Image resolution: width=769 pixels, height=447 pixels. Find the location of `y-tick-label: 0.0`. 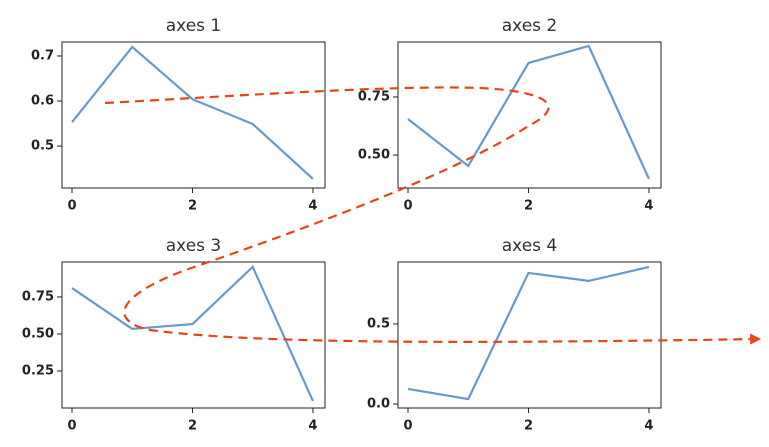

y-tick-label: 0.0 is located at coordinates (378, 403).